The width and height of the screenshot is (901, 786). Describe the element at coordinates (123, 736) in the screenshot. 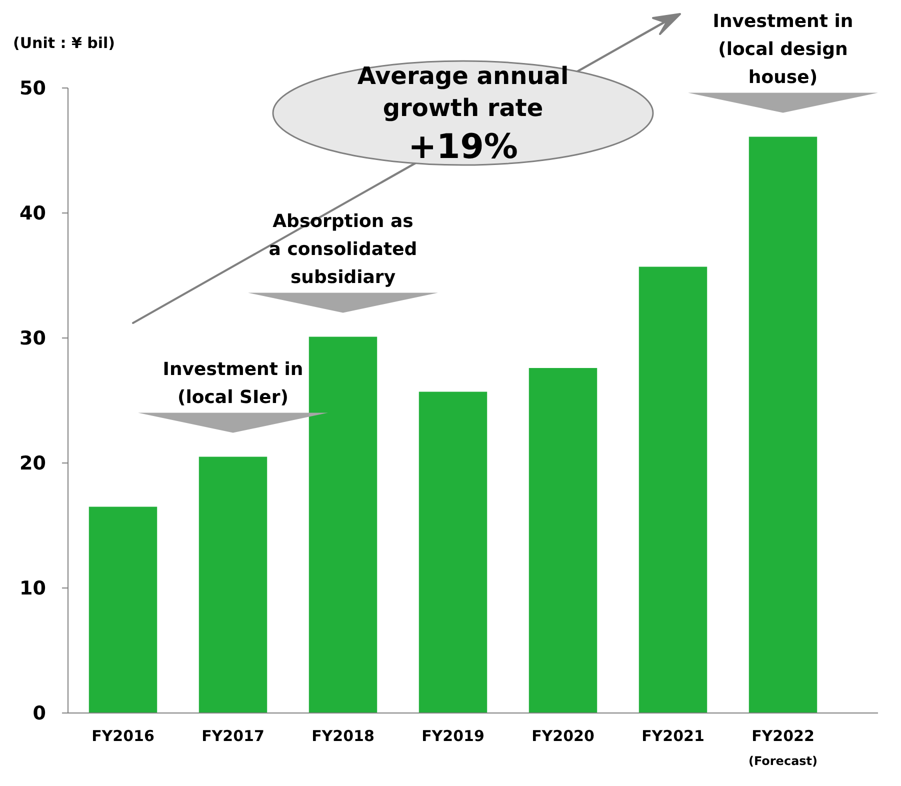

I see `x-tick-label: FY2016` at that location.